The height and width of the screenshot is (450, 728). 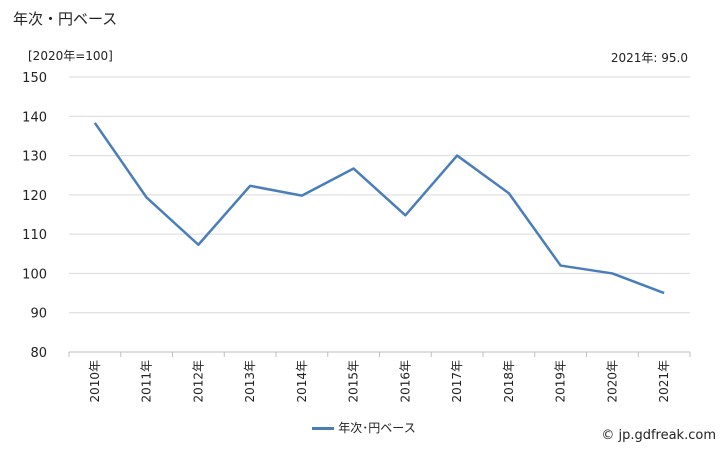 What do you see at coordinates (354, 381) in the screenshot?
I see `x-tick-label: 2015年` at bounding box center [354, 381].